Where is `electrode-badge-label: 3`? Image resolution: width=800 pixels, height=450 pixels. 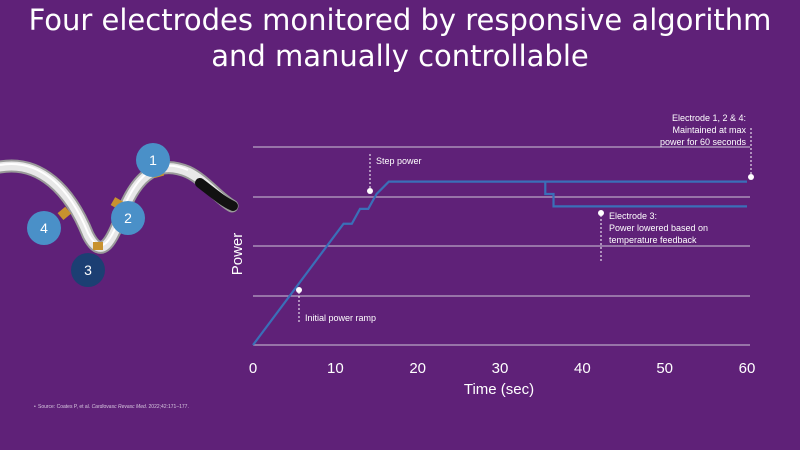 electrode-badge-label: 3 is located at coordinates (88, 270).